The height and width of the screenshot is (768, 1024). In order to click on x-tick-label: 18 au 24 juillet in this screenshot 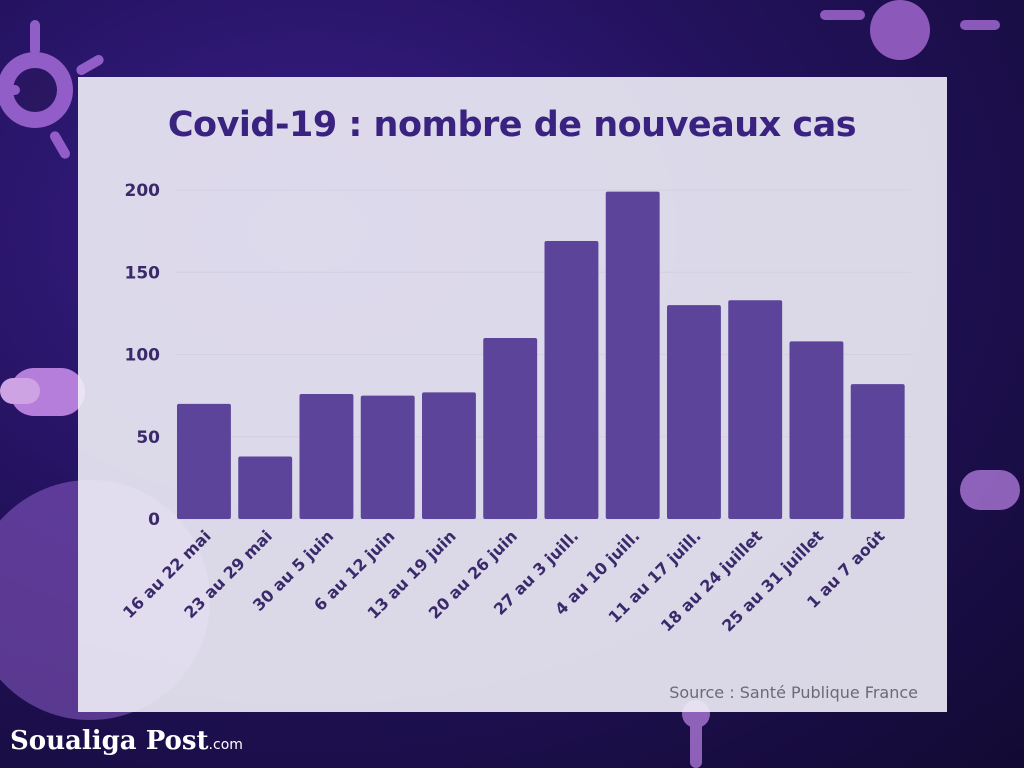, I will do `click(711, 580)`.